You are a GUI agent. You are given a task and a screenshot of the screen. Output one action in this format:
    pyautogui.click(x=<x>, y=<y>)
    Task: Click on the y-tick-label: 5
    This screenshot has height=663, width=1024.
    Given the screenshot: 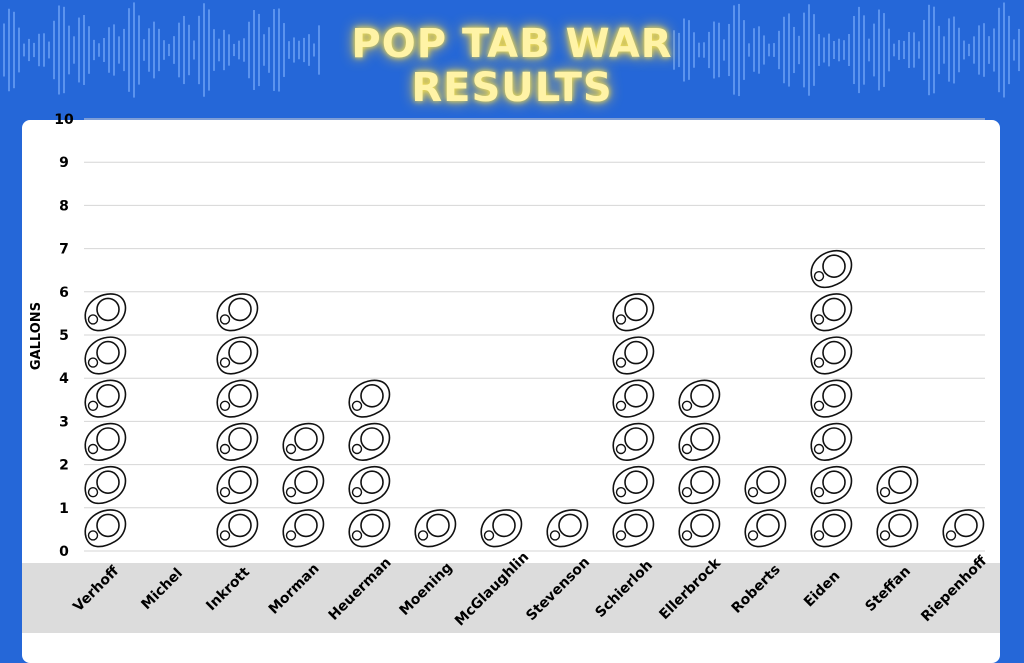 What is the action you would take?
    pyautogui.click(x=64, y=336)
    